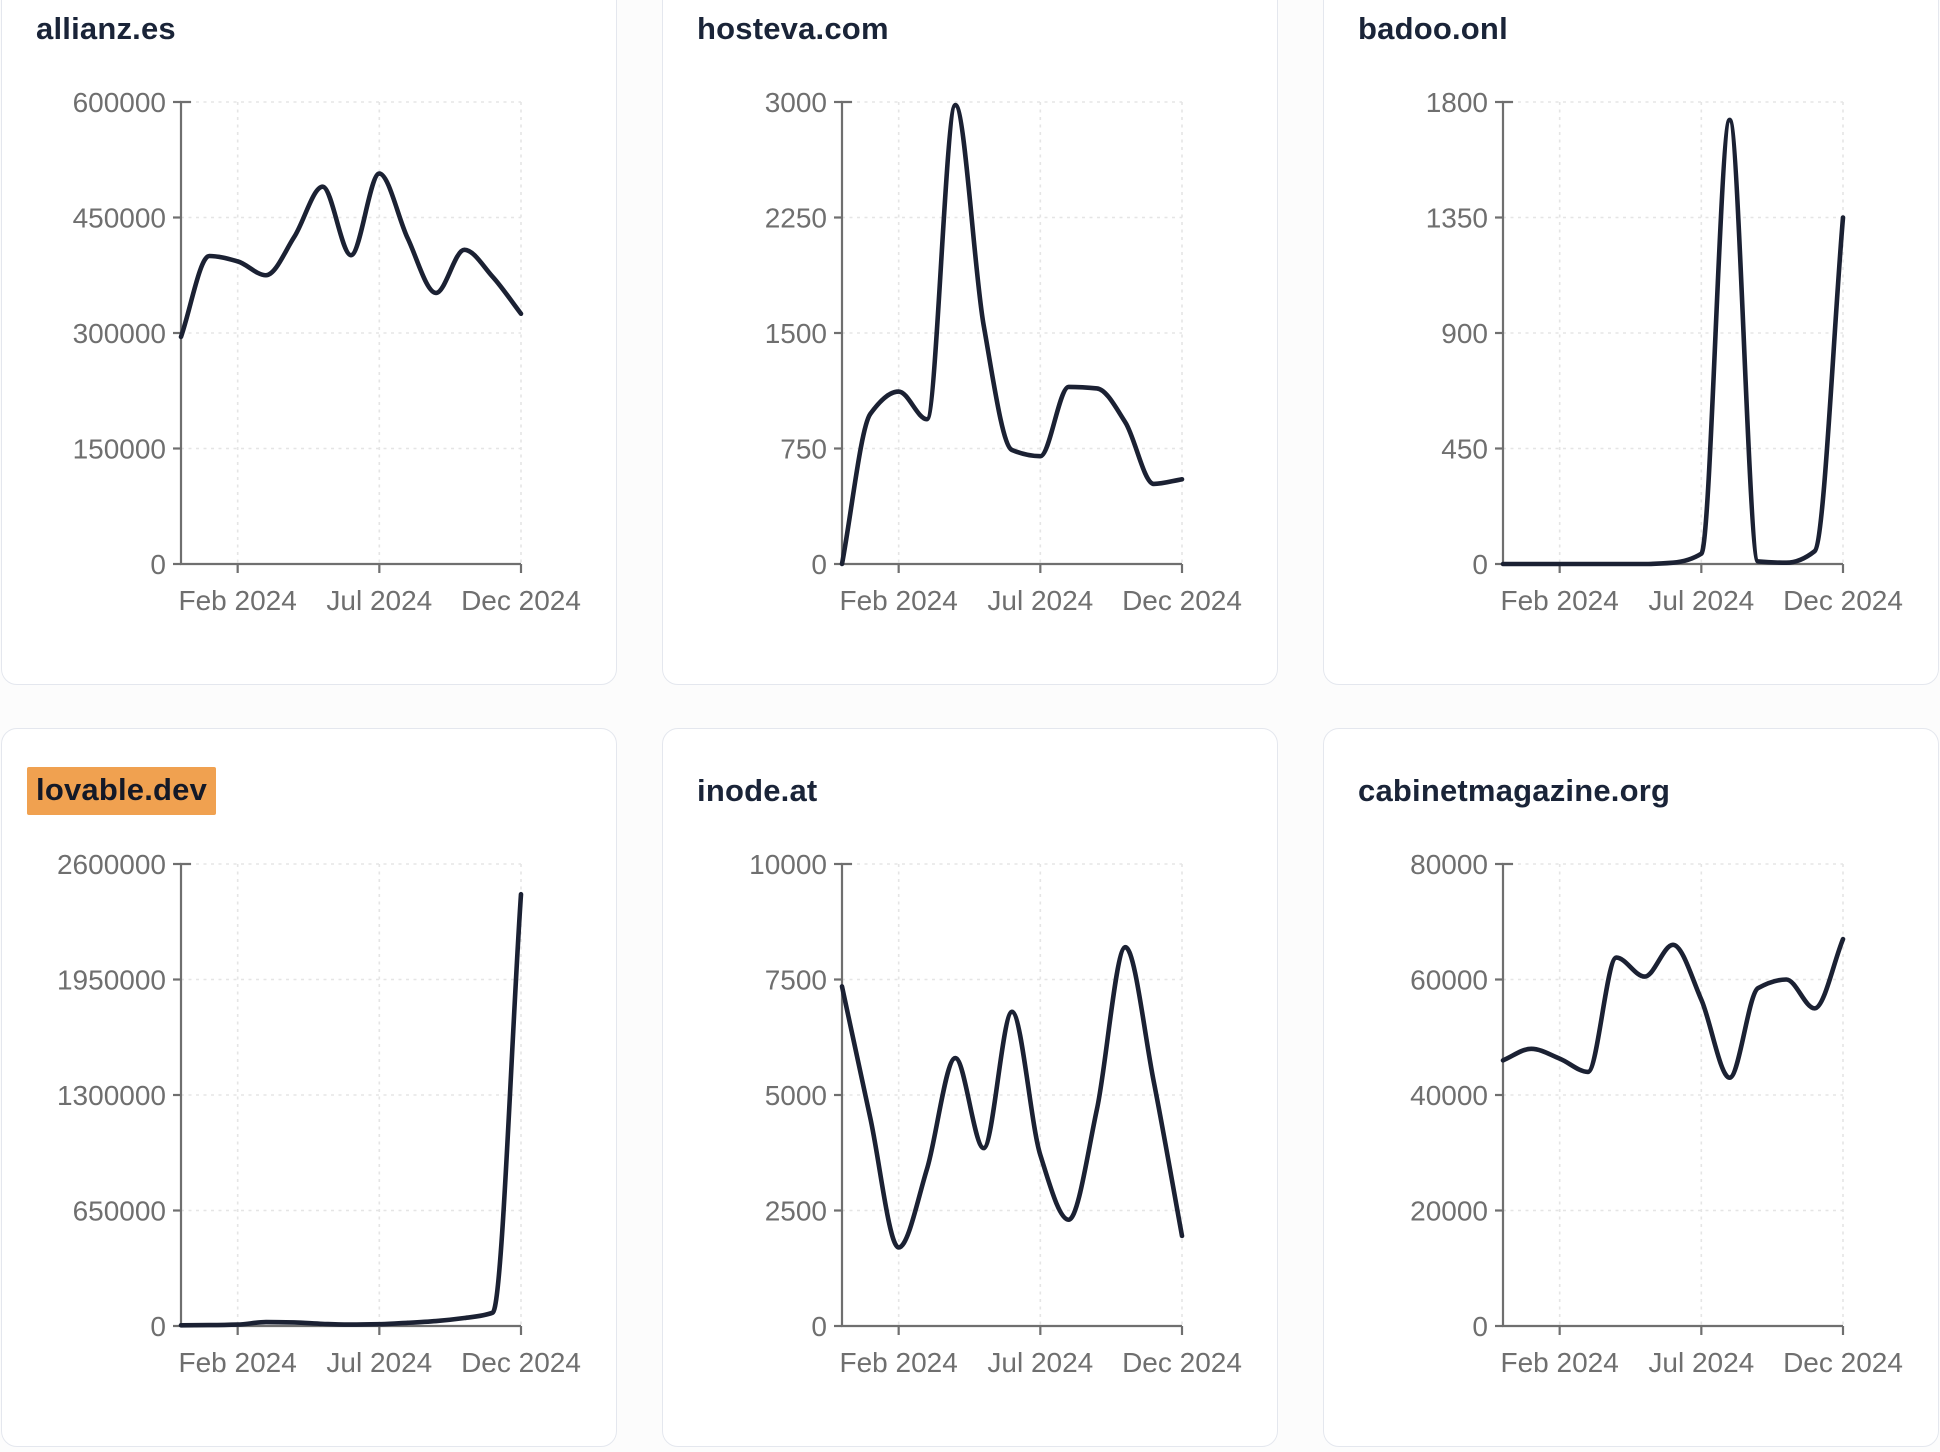 The height and width of the screenshot is (1452, 1940). Describe the element at coordinates (803, 449) in the screenshot. I see `svg-text: 750` at that location.